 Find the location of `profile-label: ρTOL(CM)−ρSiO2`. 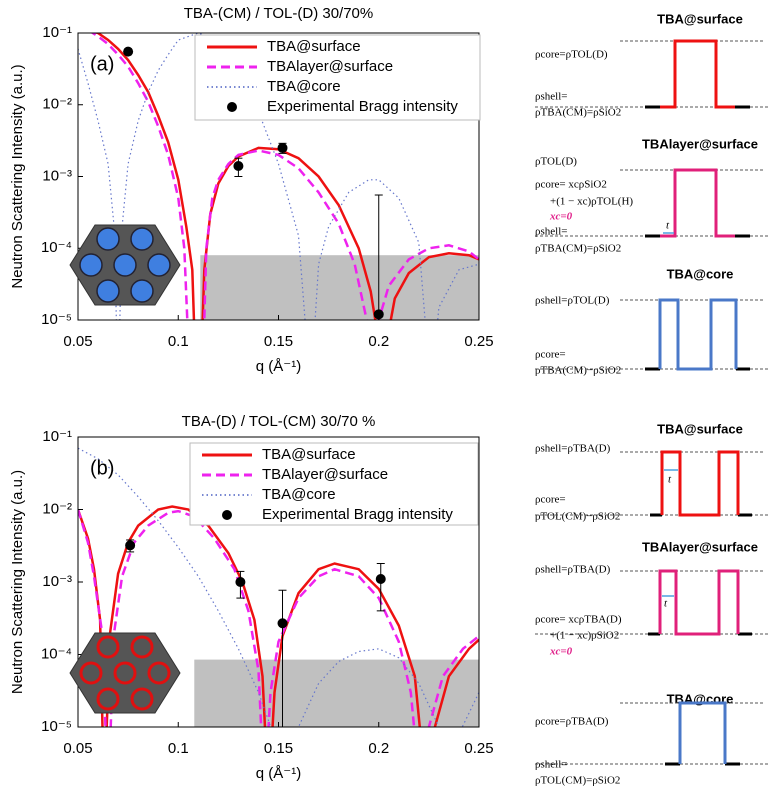

profile-label: ρTOL(CM)−ρSiO2 is located at coordinates (577, 517).